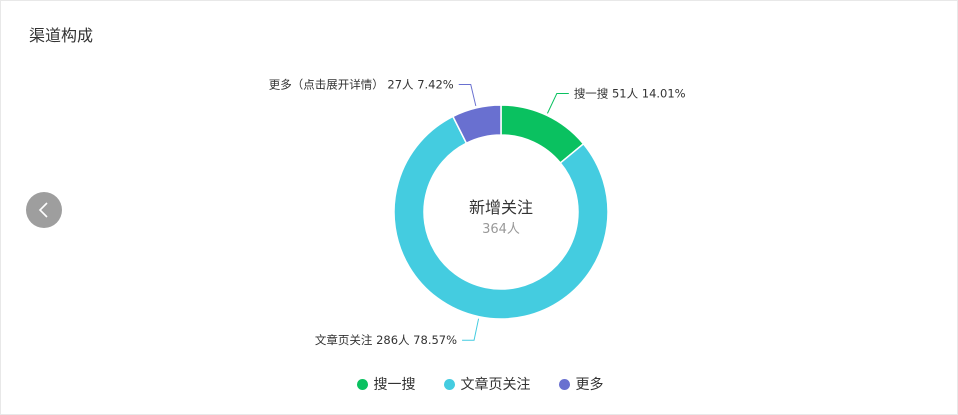 Image resolution: width=958 pixels, height=415 pixels. What do you see at coordinates (386, 340) in the screenshot?
I see `callout-article: 文章页关注 286人 78.57%` at bounding box center [386, 340].